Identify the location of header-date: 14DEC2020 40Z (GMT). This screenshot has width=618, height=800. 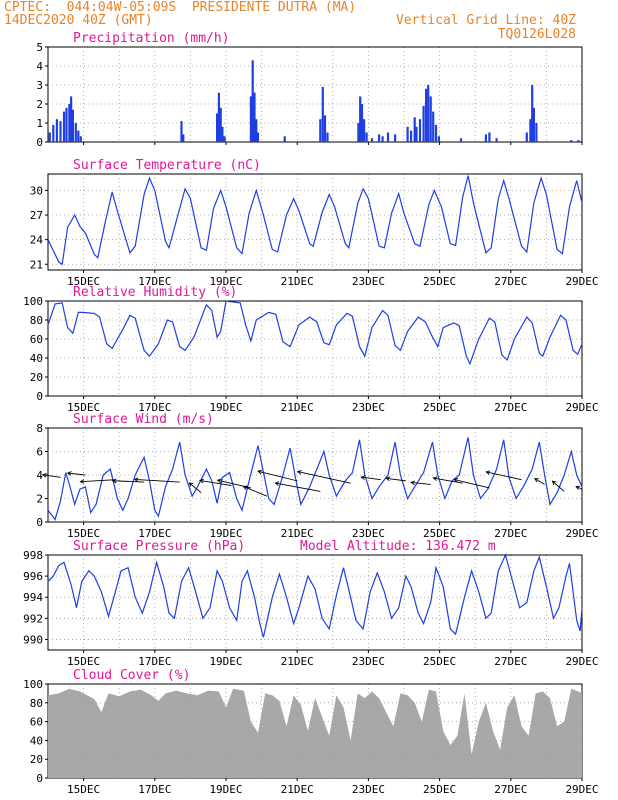
(78, 20).